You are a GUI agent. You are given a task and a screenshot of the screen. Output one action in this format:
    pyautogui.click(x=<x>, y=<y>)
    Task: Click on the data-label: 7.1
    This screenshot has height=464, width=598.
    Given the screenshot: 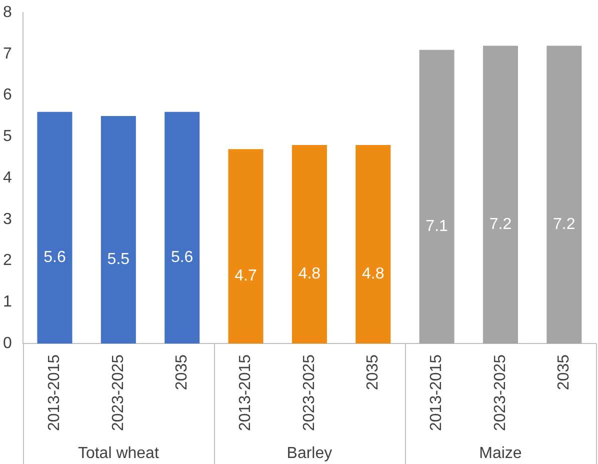 What is the action you would take?
    pyautogui.click(x=437, y=227)
    